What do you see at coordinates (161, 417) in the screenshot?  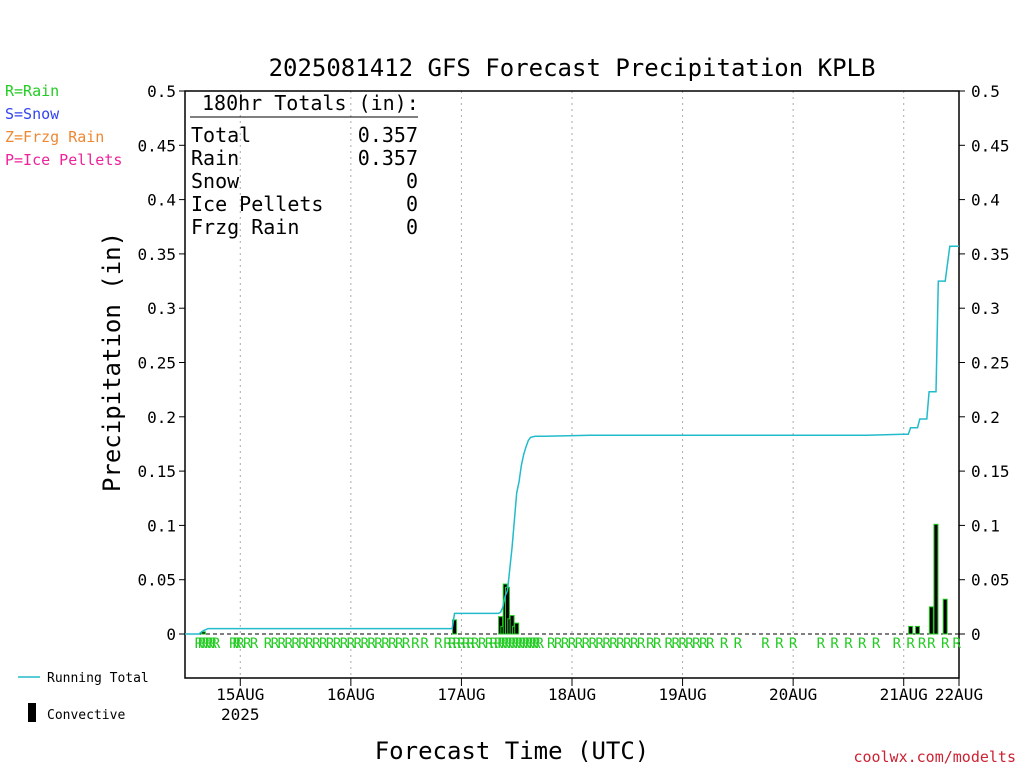 I see `y-tick-label: 0.2` at bounding box center [161, 417].